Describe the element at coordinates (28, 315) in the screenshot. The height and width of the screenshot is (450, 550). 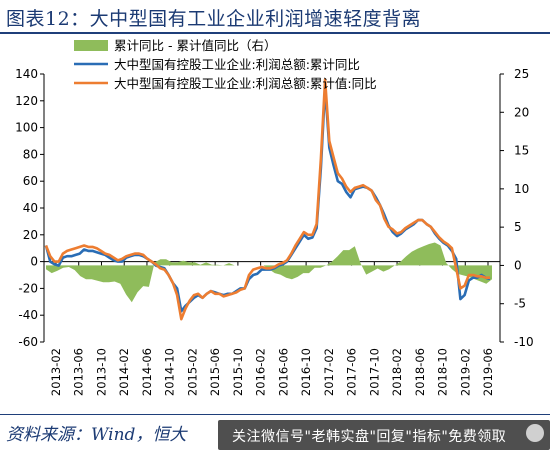
I see `left-y-tick-label: -40` at that location.